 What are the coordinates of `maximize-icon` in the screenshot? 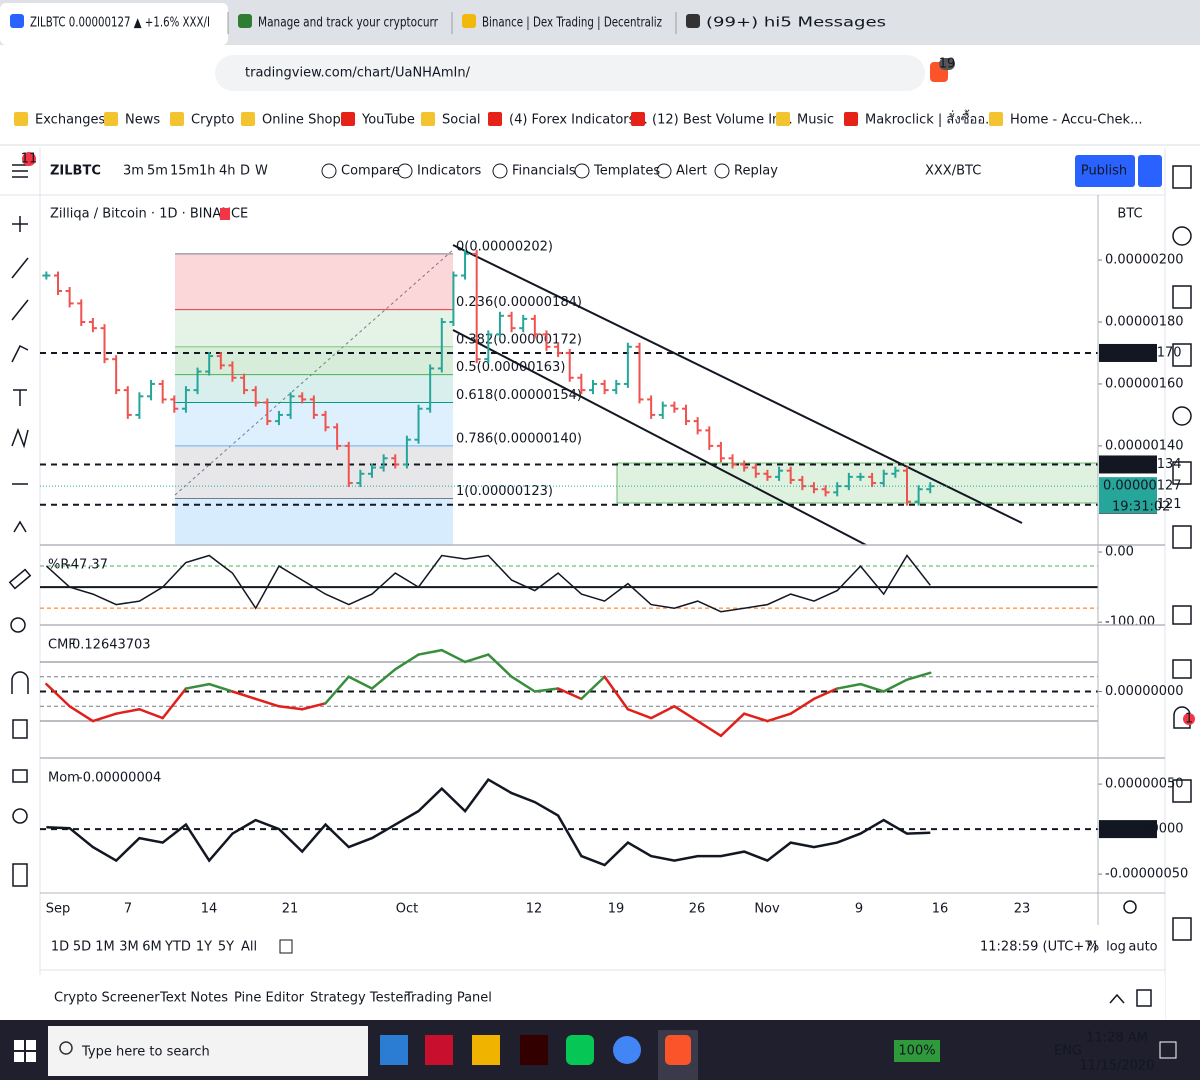 It's located at (1144, 998).